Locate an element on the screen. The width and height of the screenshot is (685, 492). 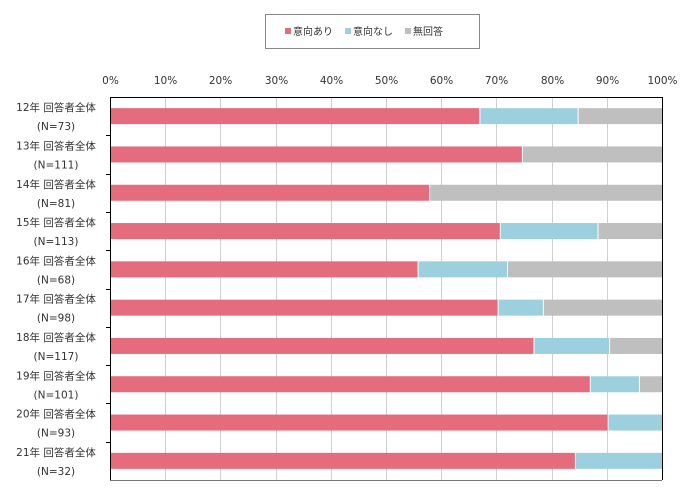
category-n-label: (N=93) is located at coordinates (56, 434).